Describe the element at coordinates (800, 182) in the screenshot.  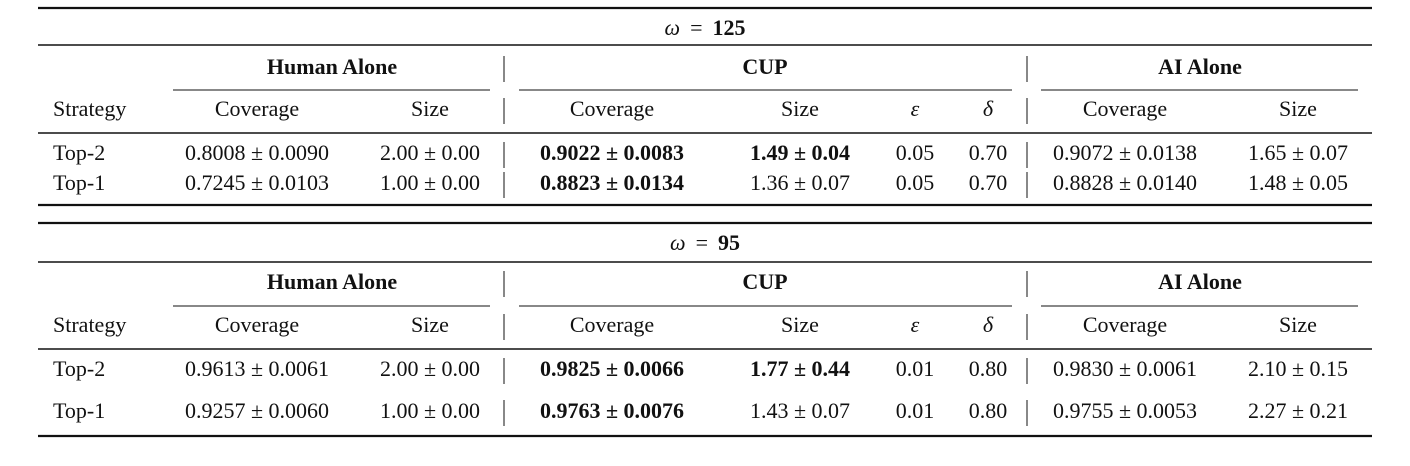
I see `cell: 1.36 ± 0.07` at that location.